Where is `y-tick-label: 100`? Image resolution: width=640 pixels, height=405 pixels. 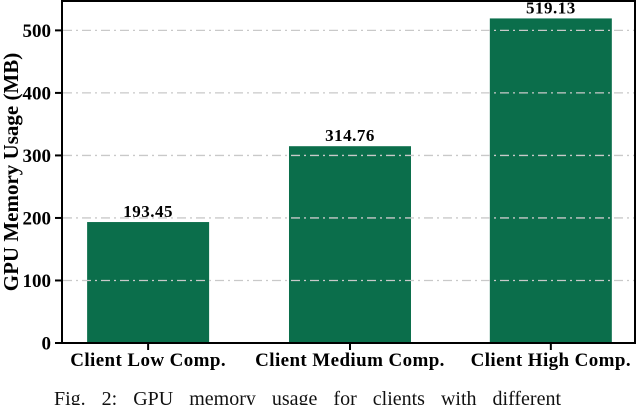 y-tick-label: 100 is located at coordinates (37, 281).